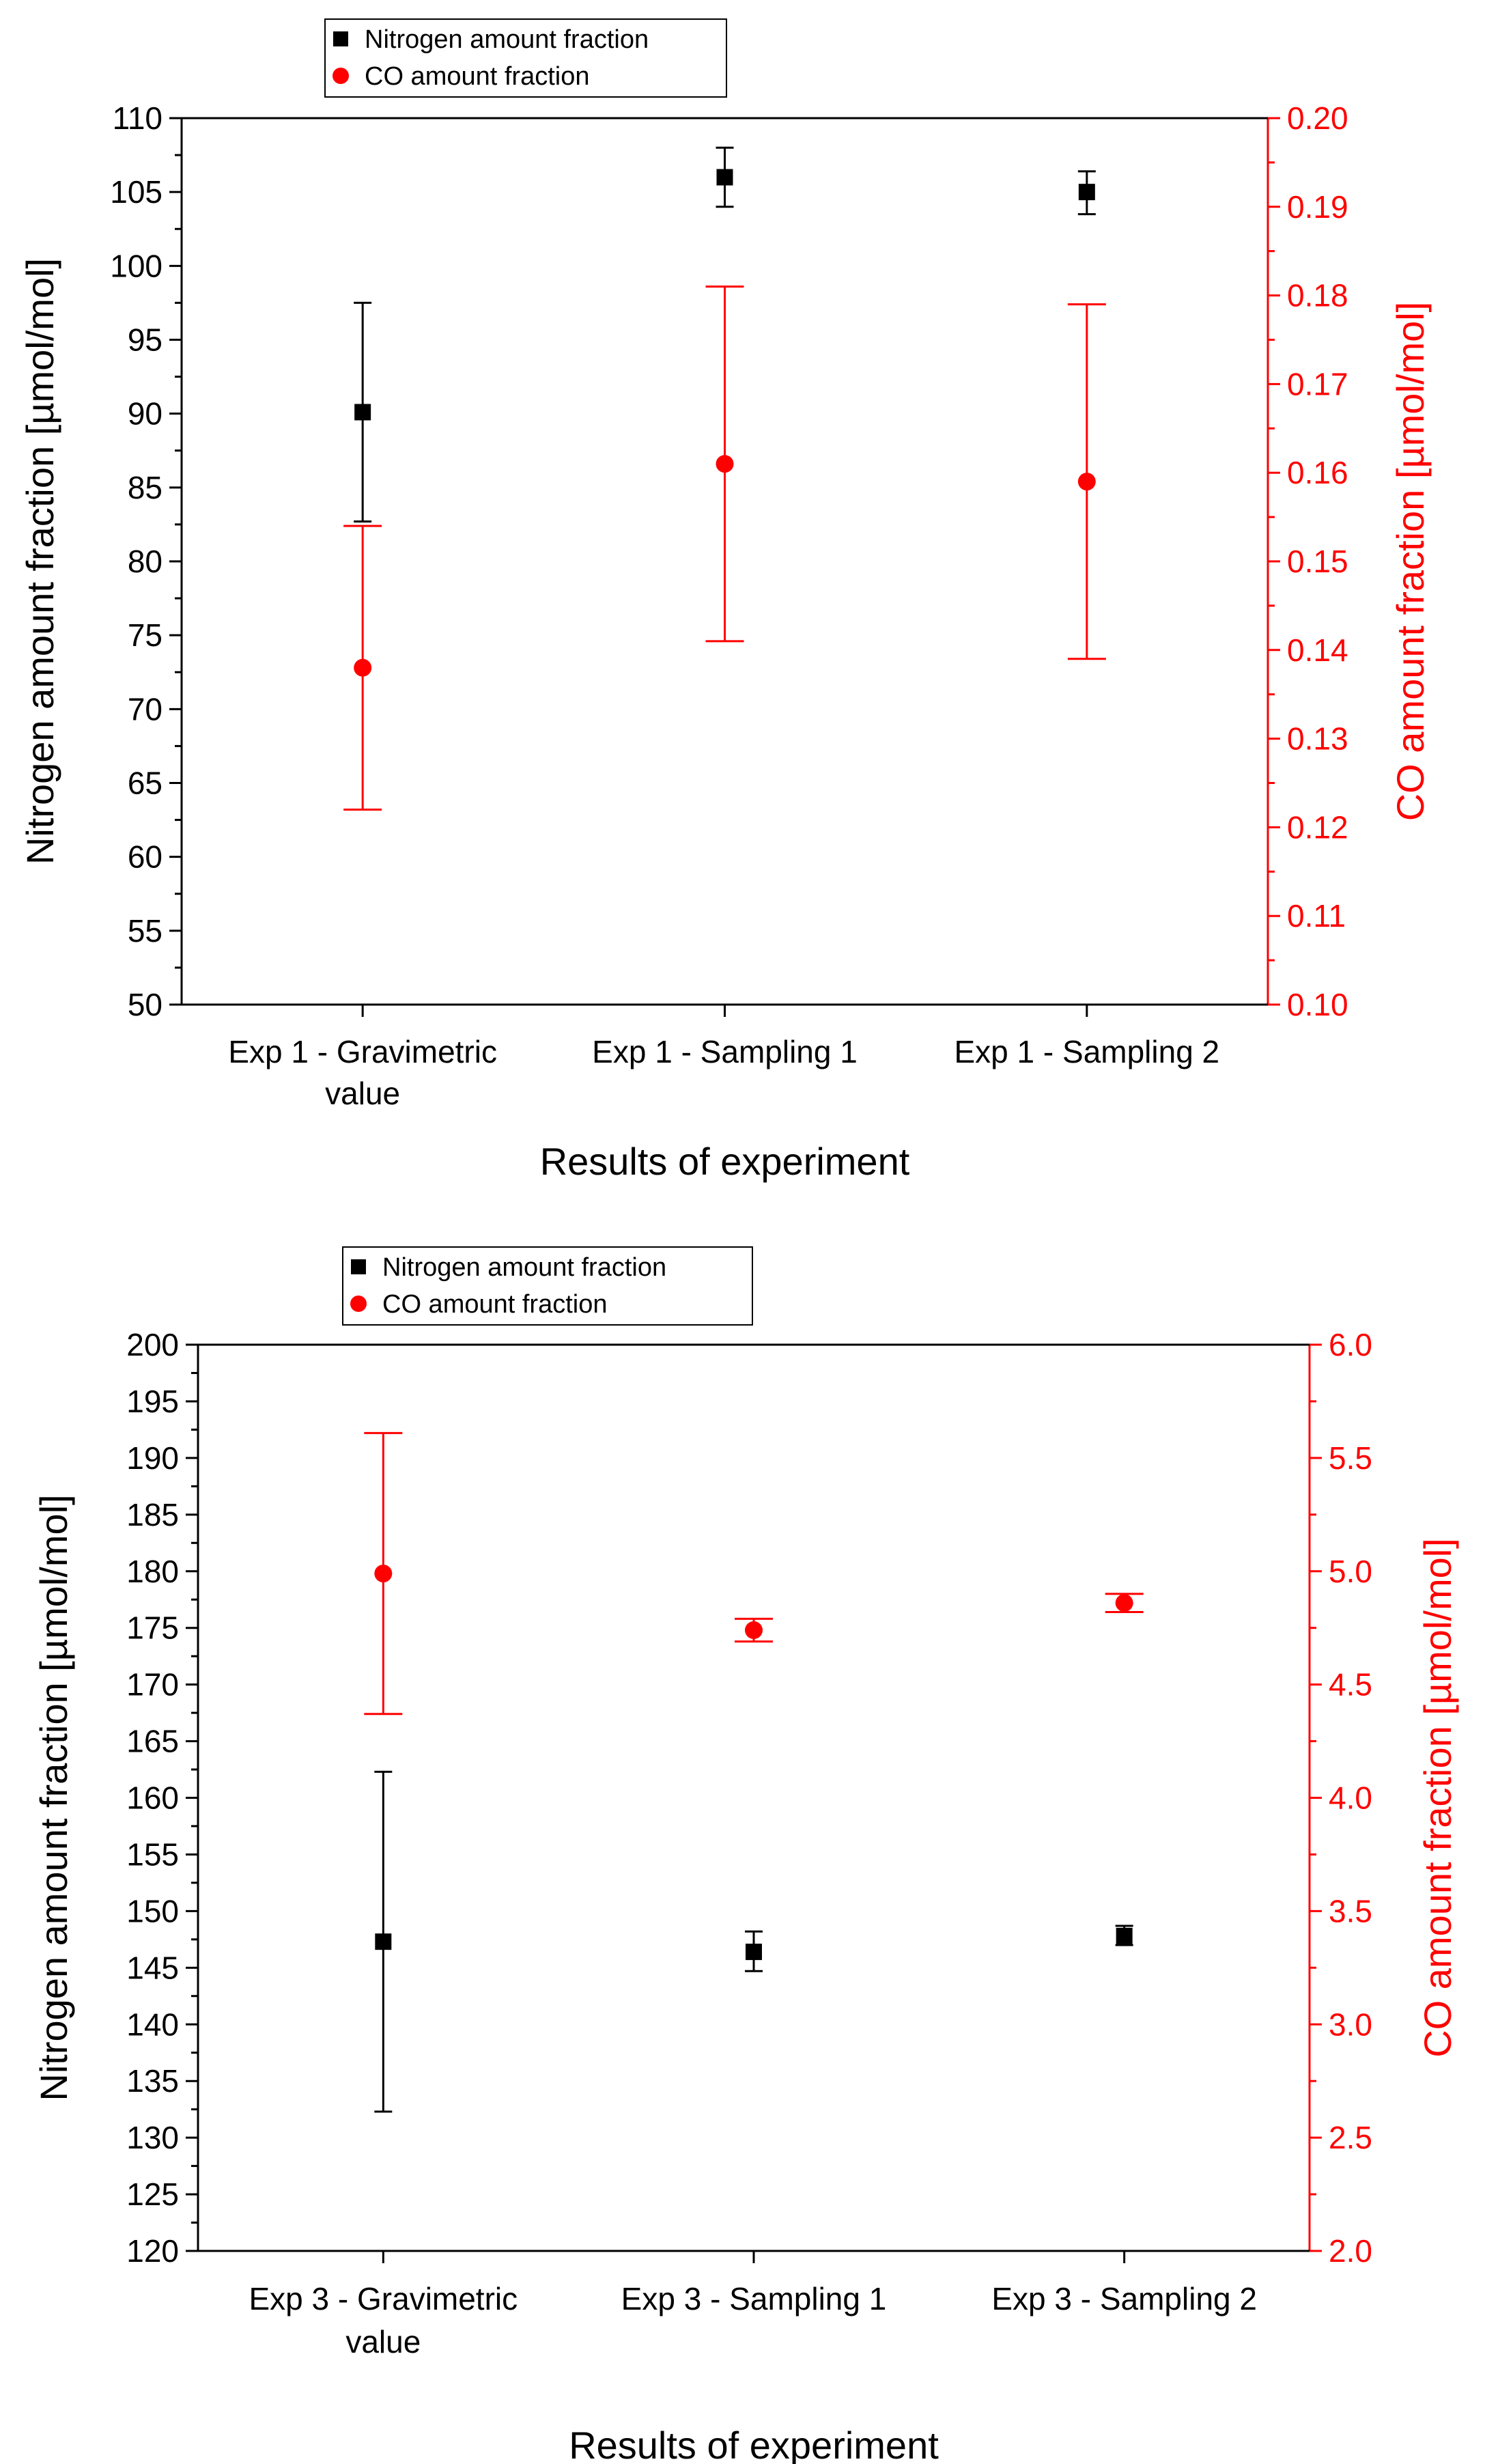 This screenshot has width=1485, height=2464. Describe the element at coordinates (1350, 2024) in the screenshot. I see `y-tick-label-right: 3.0` at that location.